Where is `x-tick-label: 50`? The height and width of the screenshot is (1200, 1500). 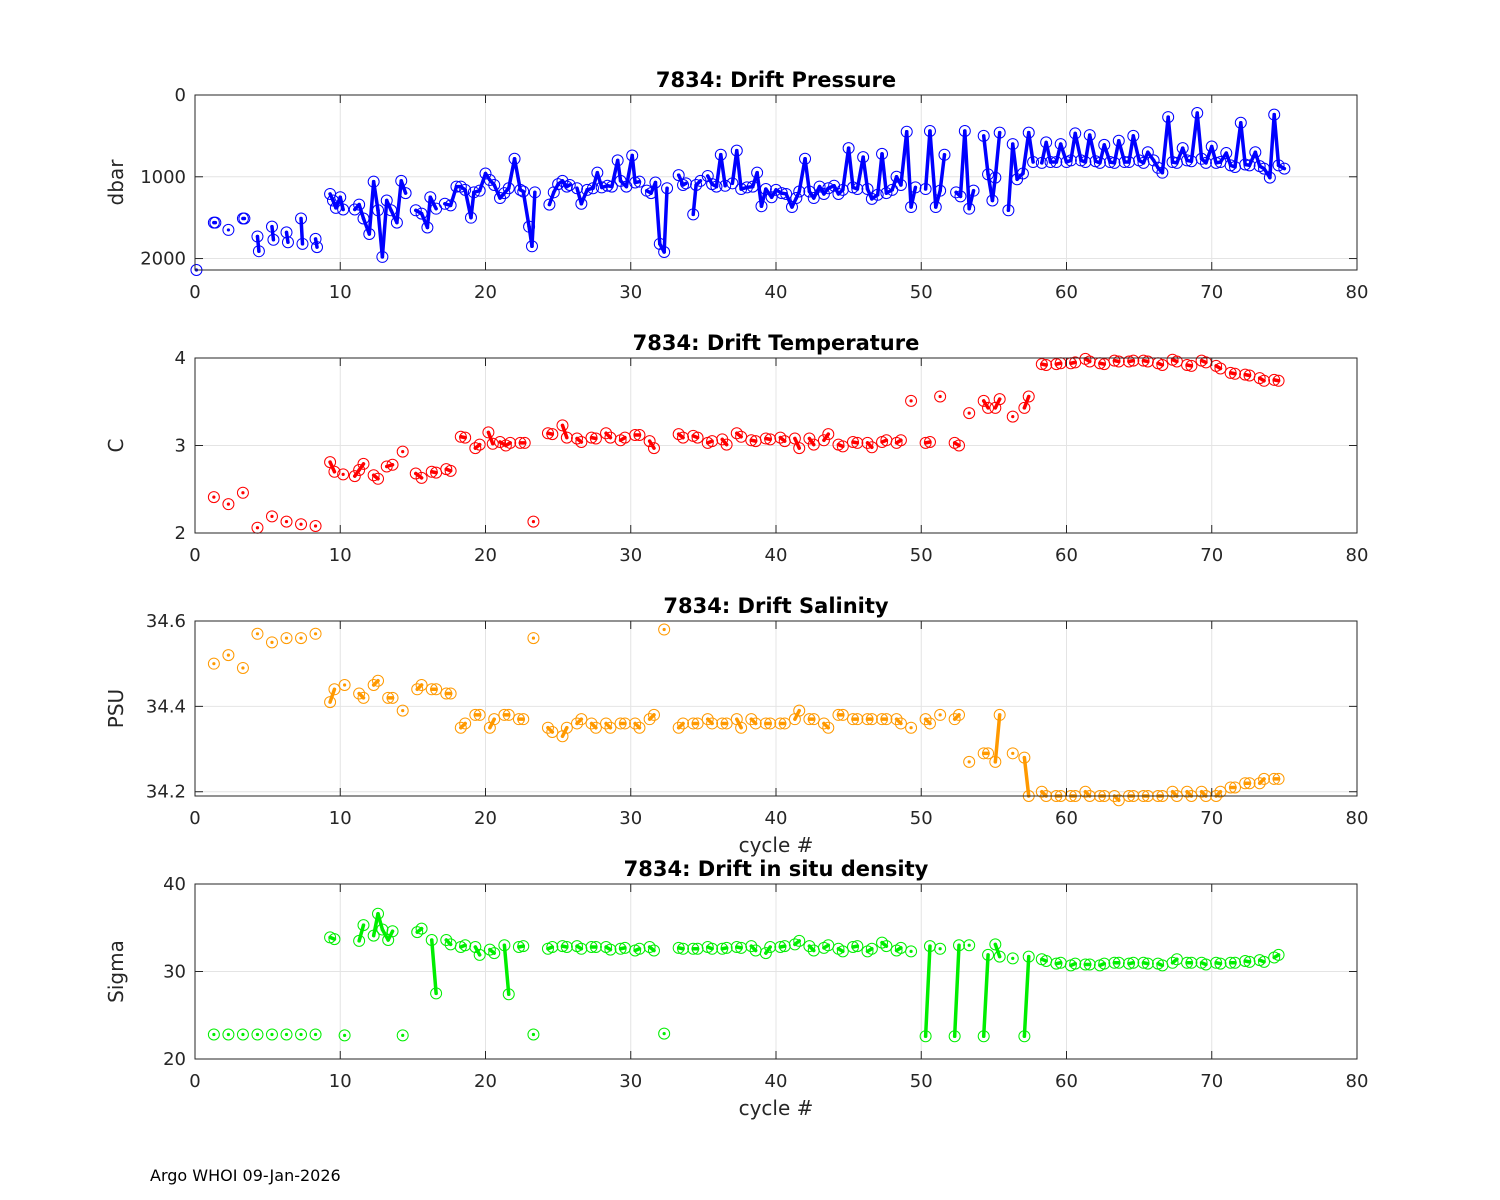 x-tick-label: 50 is located at coordinates (921, 292).